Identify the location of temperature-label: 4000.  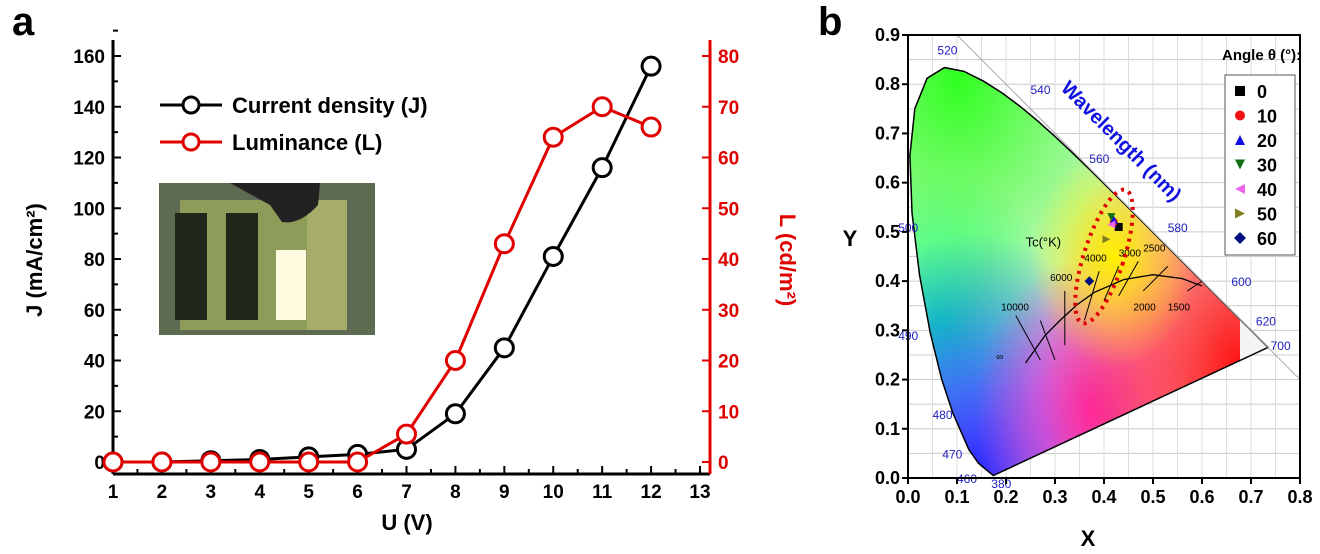
(1095, 258).